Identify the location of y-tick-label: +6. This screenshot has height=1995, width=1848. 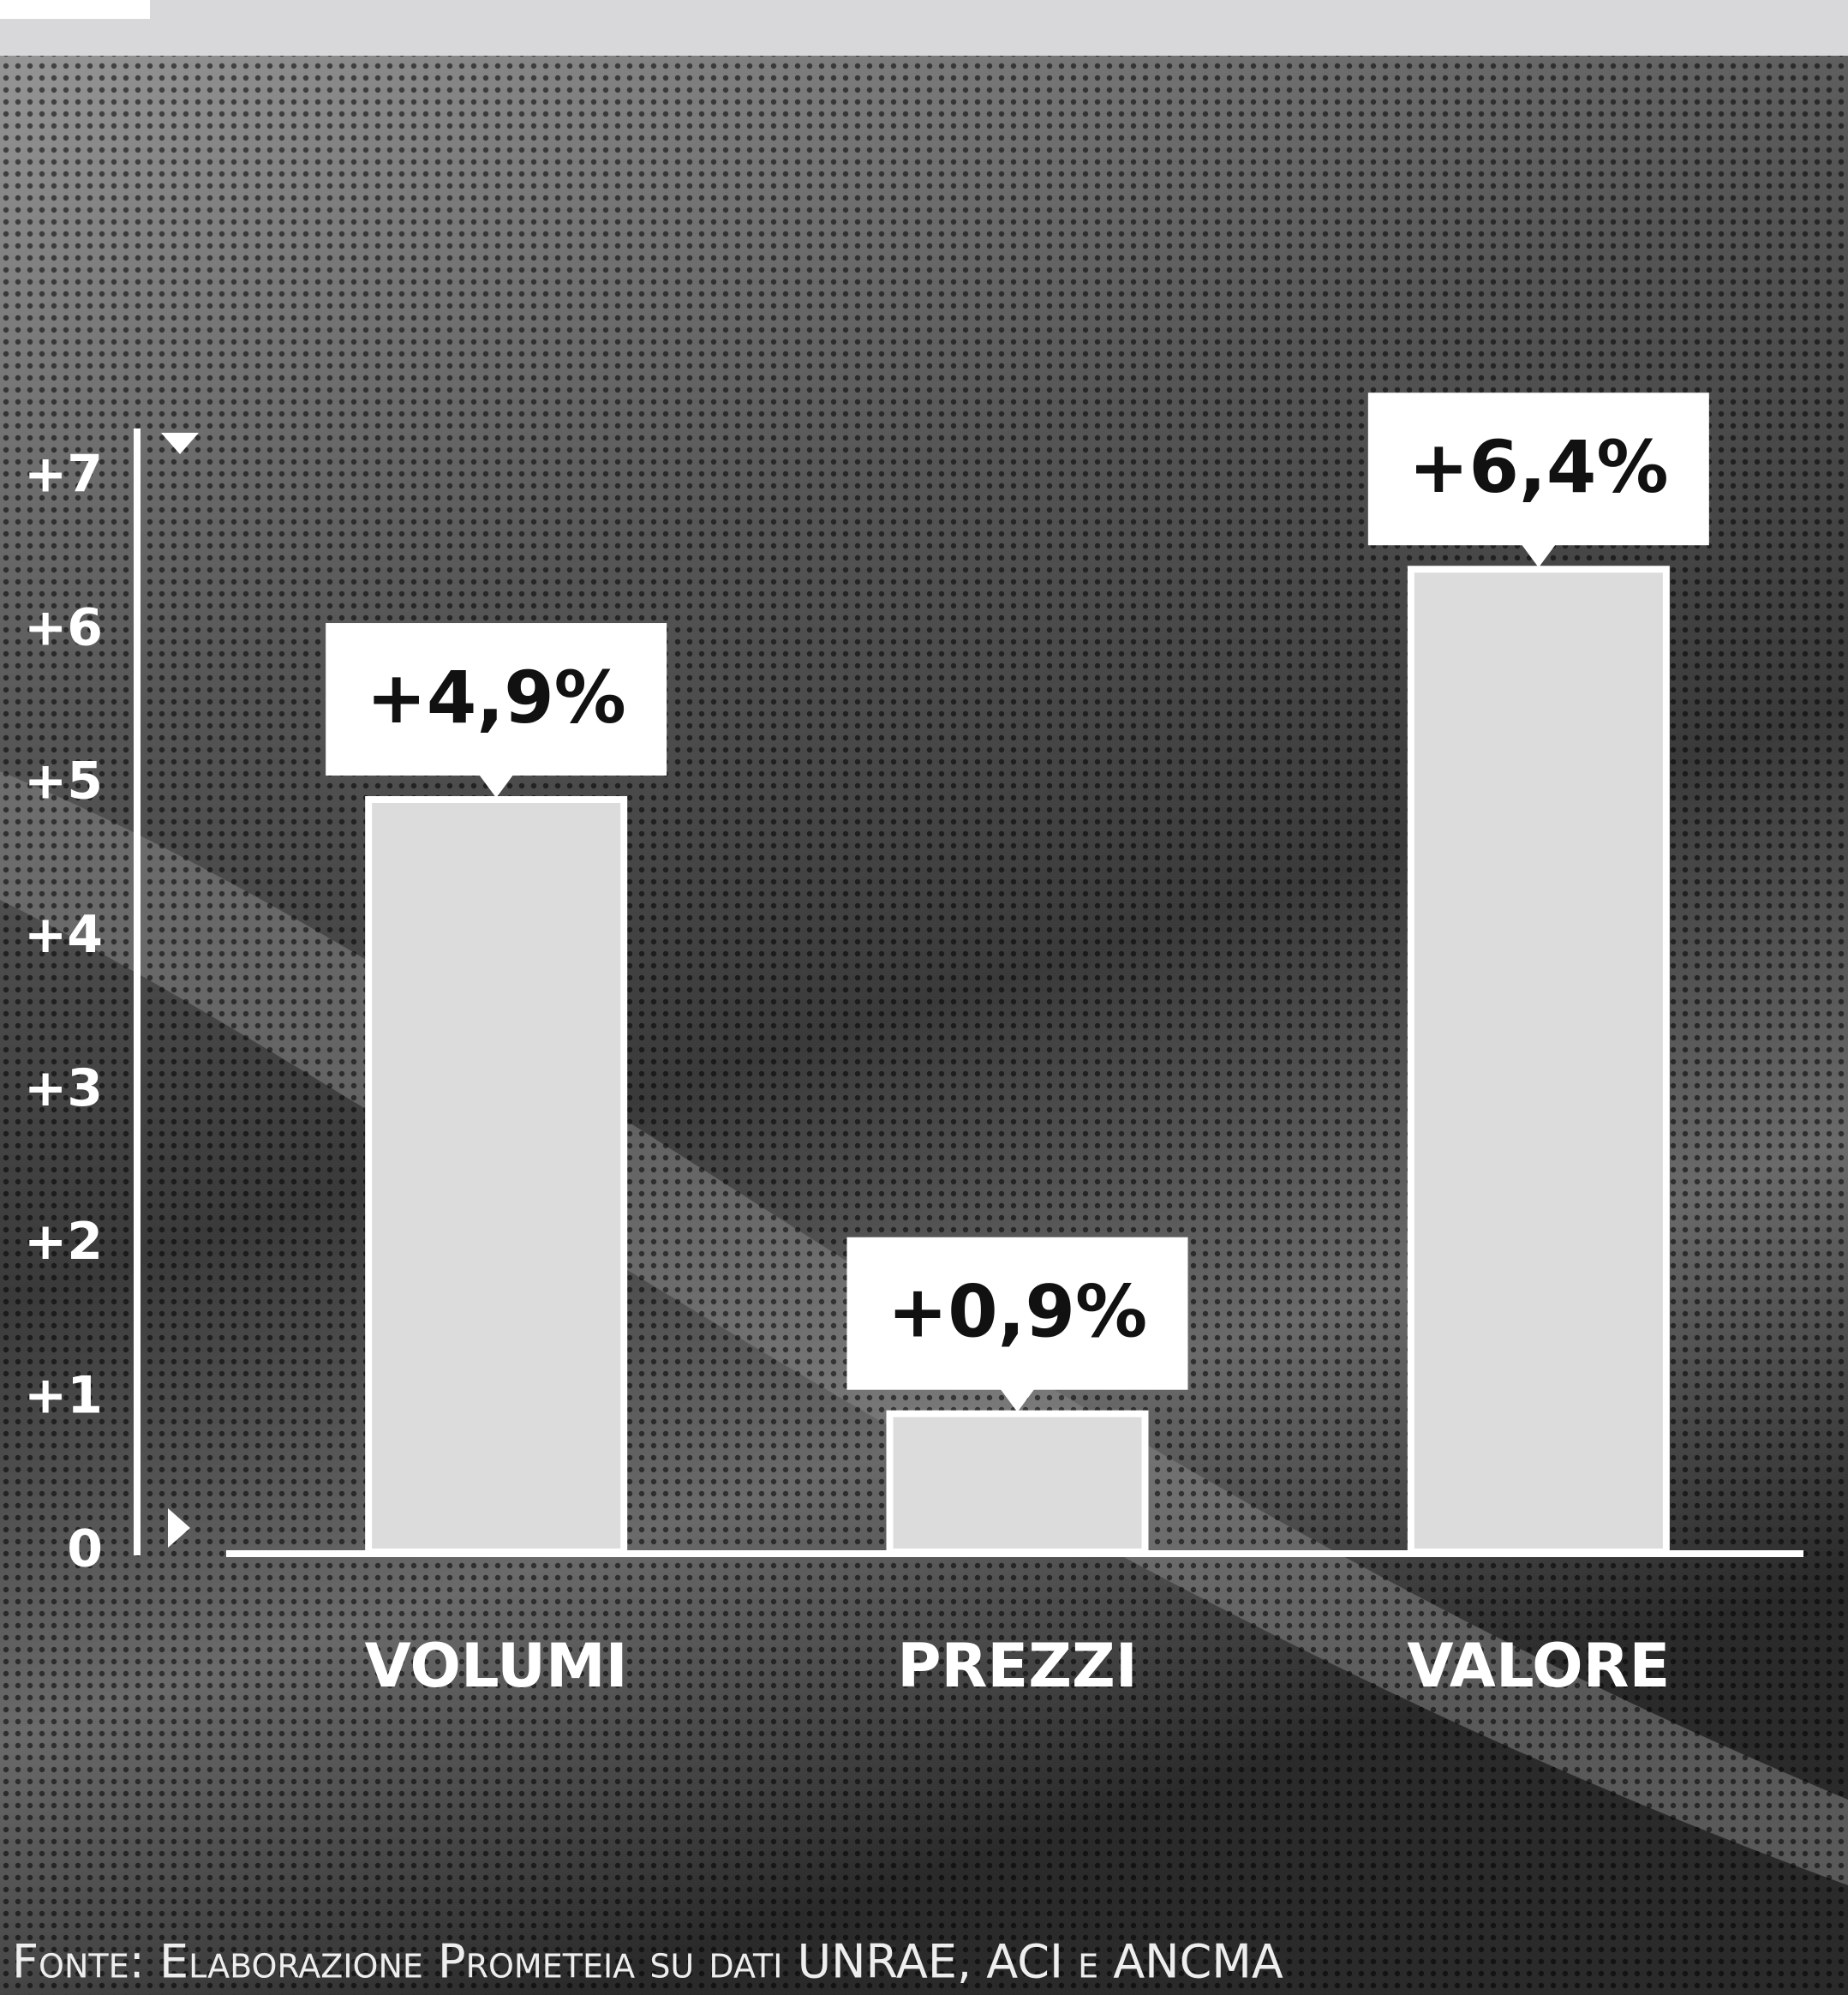
(63, 628).